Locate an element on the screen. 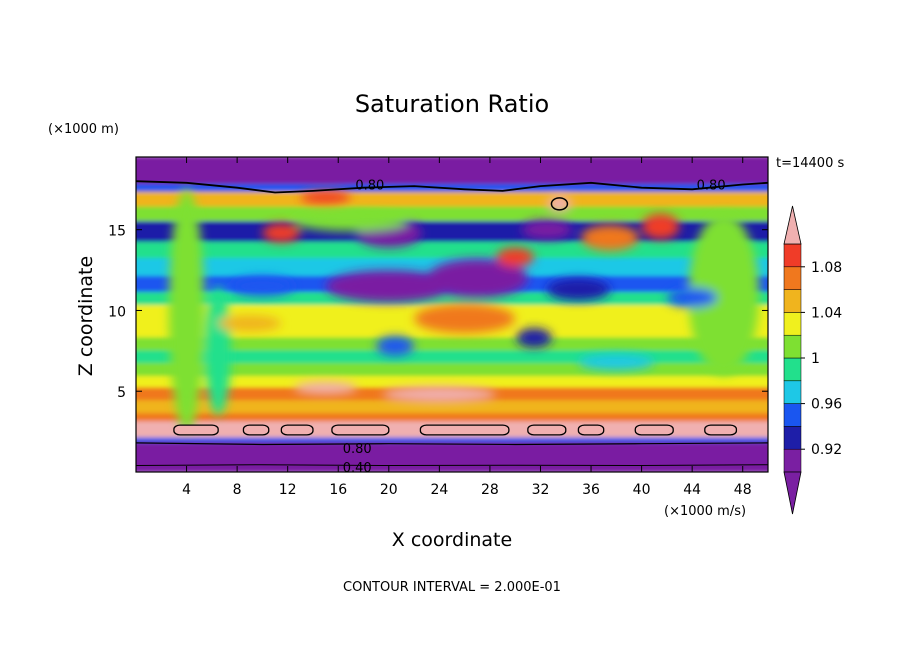  y-tick-label: 10 is located at coordinates (117, 312).